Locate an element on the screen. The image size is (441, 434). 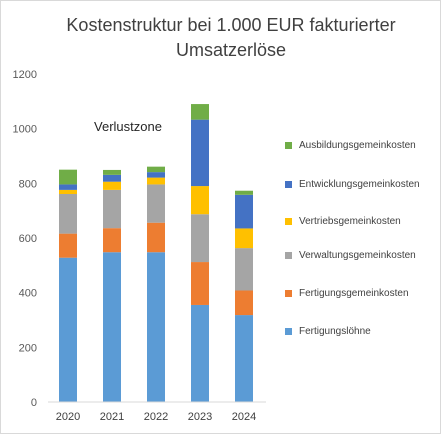
legend-label: Entwicklungsgemeinkosten is located at coordinates (359, 184).